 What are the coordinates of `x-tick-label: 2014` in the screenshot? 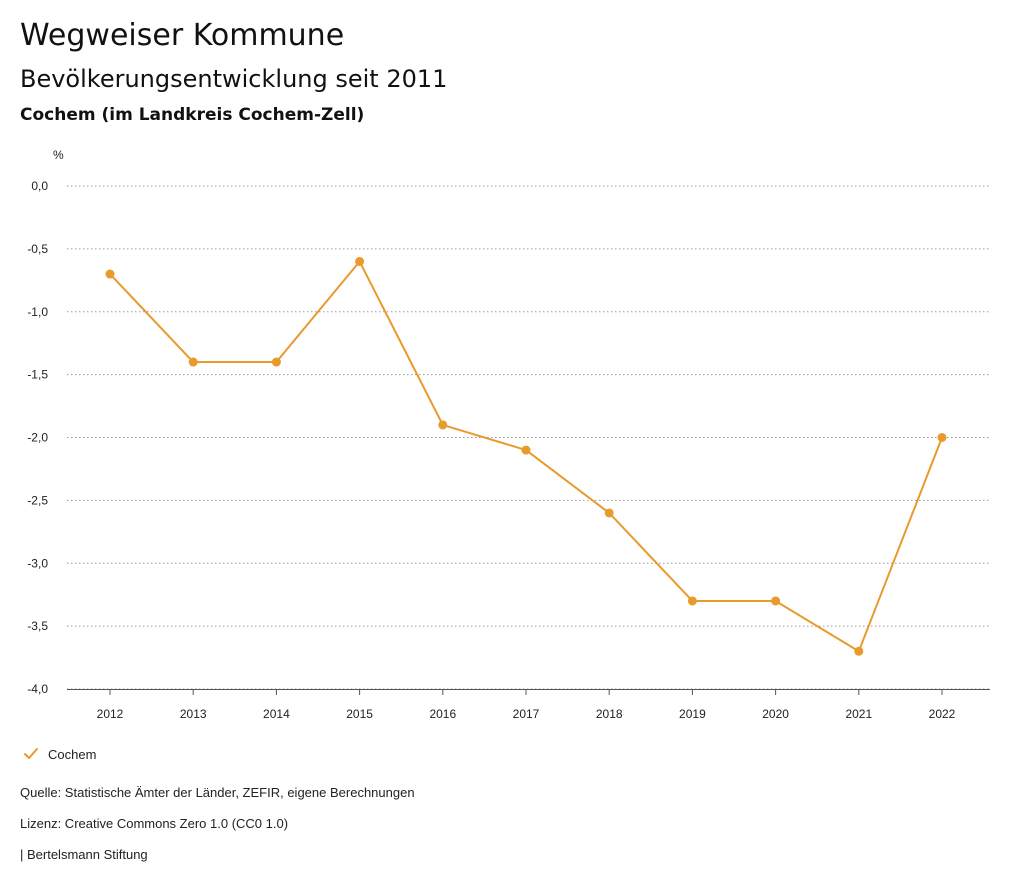 It's located at (276, 714).